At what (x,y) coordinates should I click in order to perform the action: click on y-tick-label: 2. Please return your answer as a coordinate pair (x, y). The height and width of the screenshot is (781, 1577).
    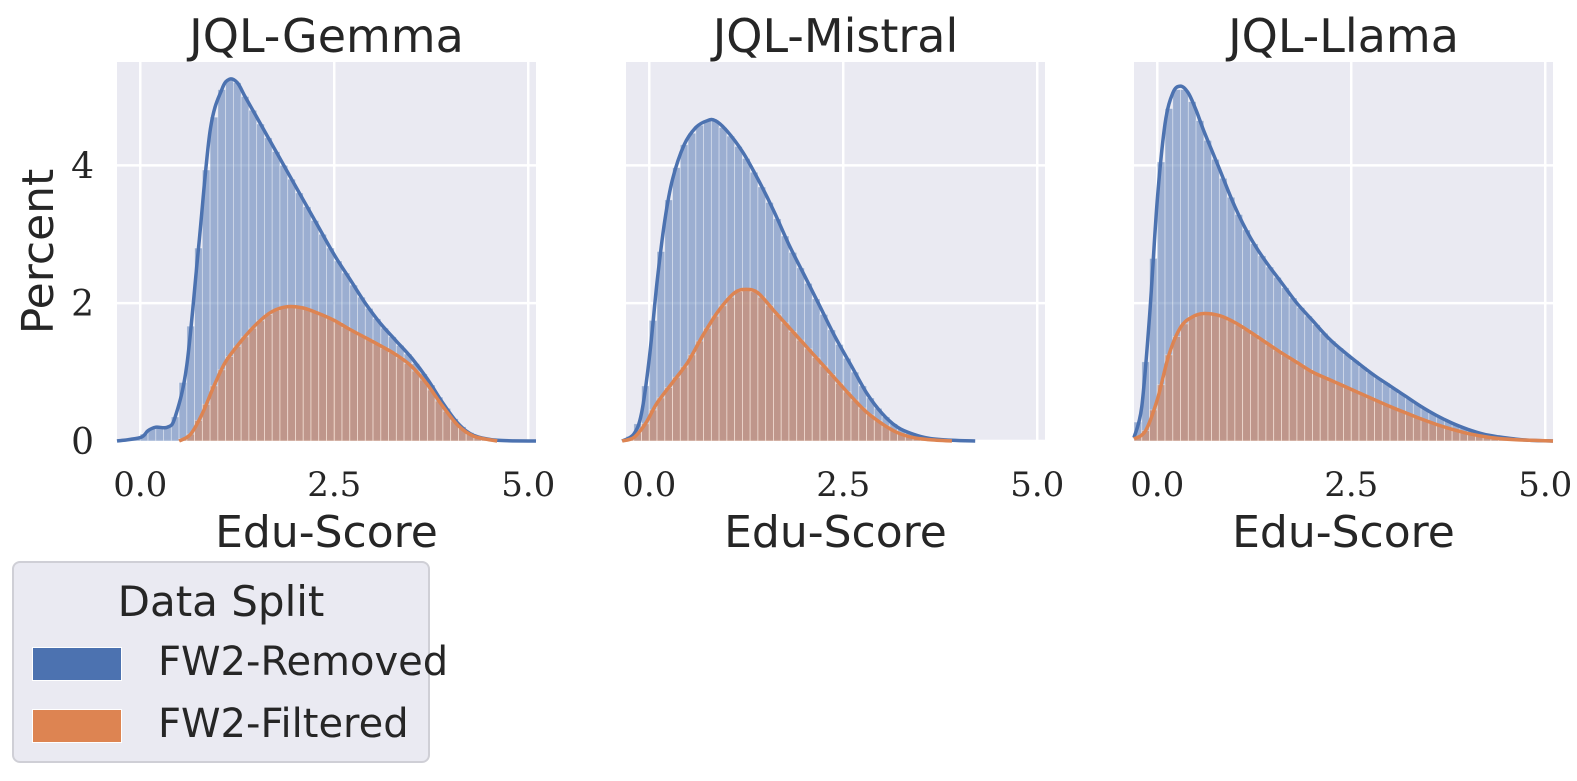
    Looking at the image, I should click on (82, 304).